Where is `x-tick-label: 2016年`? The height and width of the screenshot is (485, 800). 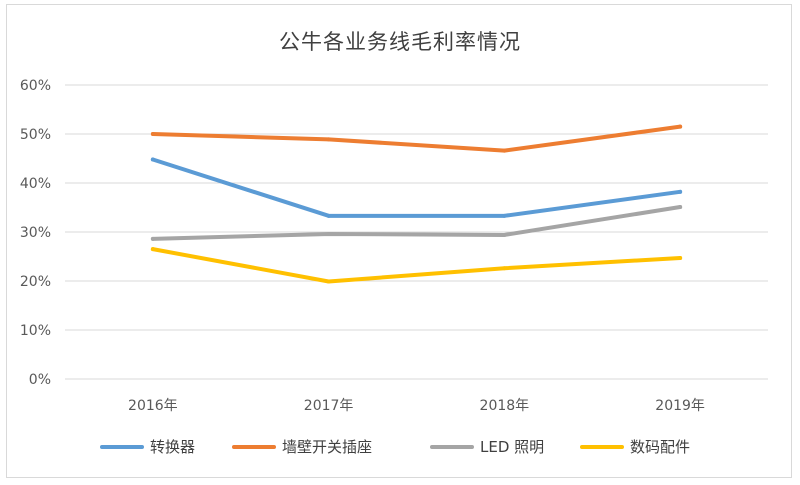
x-tick-label: 2016年 is located at coordinates (153, 406).